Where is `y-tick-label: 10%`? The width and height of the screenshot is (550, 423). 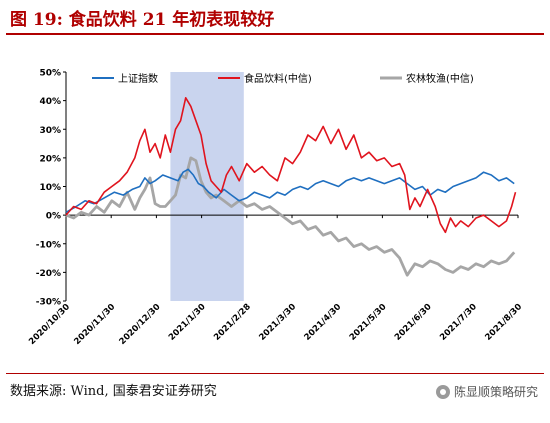
y-tick-label: 10% is located at coordinates (50, 188).